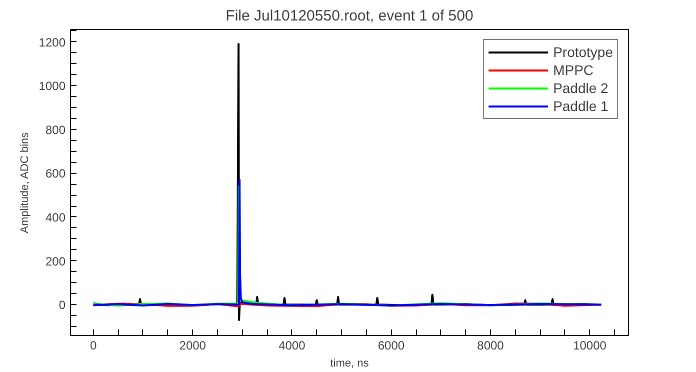  Describe the element at coordinates (580, 88) in the screenshot. I see `legend-label: Paddle 2` at that location.